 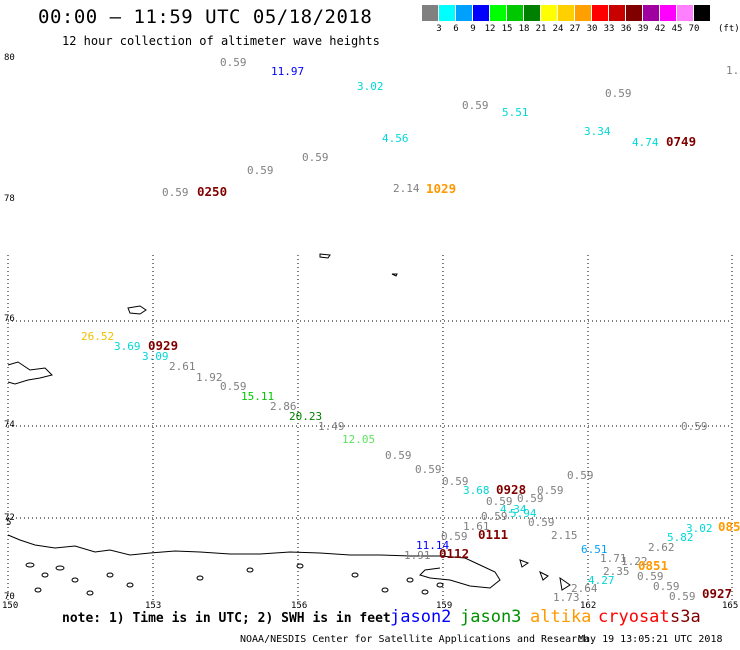 What do you see at coordinates (601, 580) in the screenshot?
I see `wave-height-value: 4.27` at bounding box center [601, 580].